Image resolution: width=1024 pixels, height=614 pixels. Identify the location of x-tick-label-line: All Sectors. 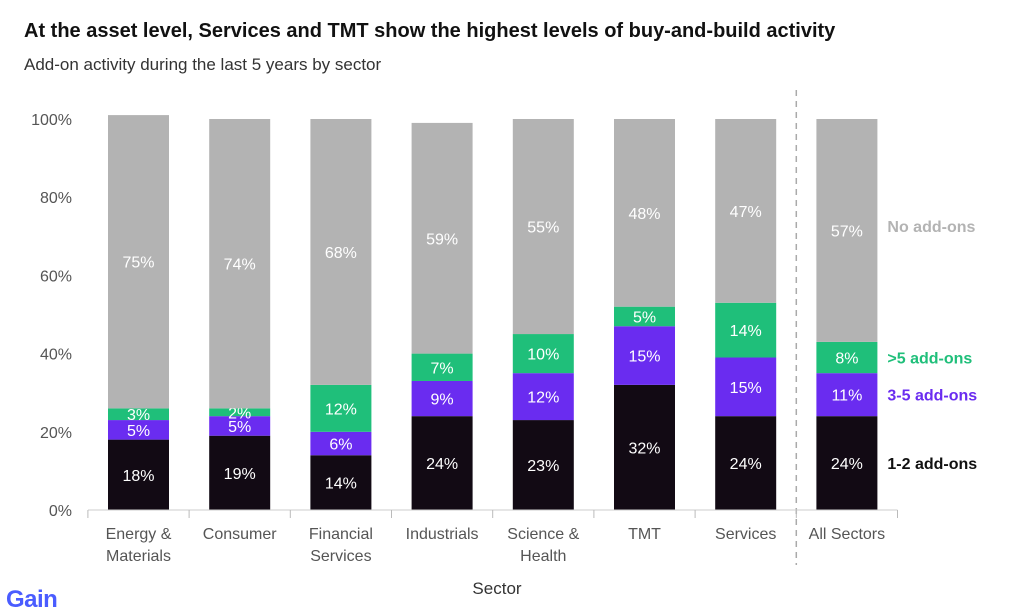
(847, 534).